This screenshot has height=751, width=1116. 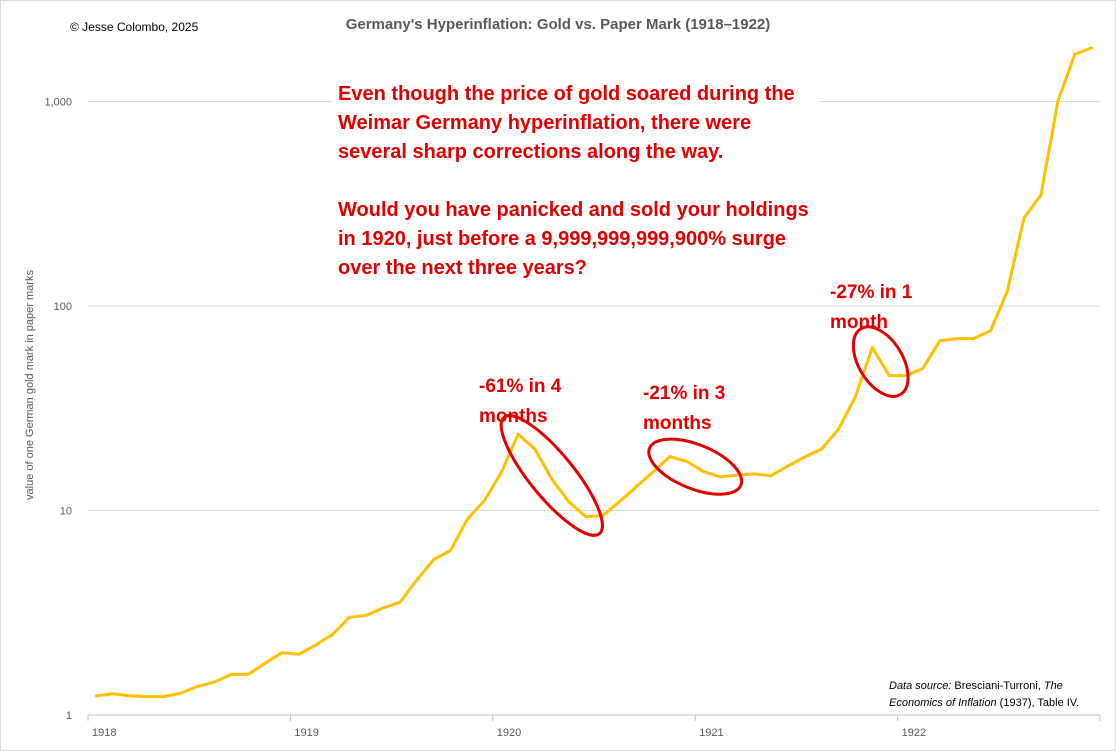 What do you see at coordinates (711, 733) in the screenshot?
I see `x-tick-label-1921: 1921` at bounding box center [711, 733].